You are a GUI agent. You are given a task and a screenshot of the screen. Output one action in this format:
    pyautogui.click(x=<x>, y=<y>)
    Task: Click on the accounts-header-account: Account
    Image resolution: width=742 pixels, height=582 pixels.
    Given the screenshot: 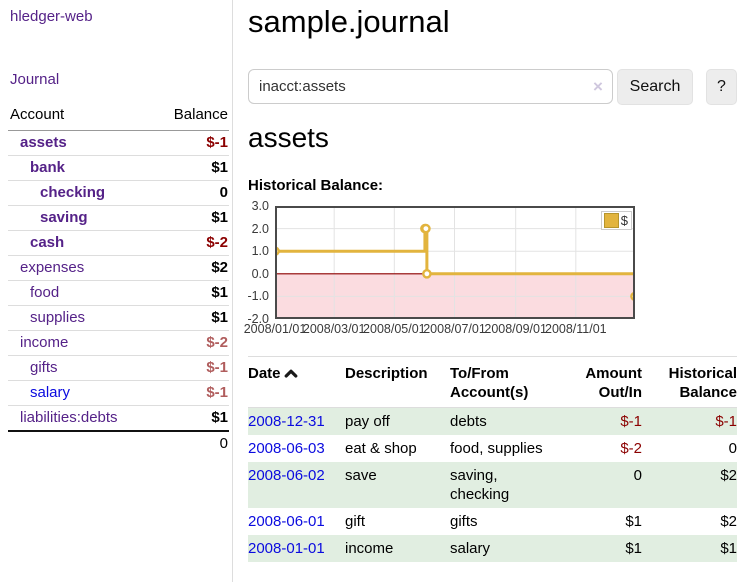 What is the action you would take?
    pyautogui.click(x=81, y=116)
    